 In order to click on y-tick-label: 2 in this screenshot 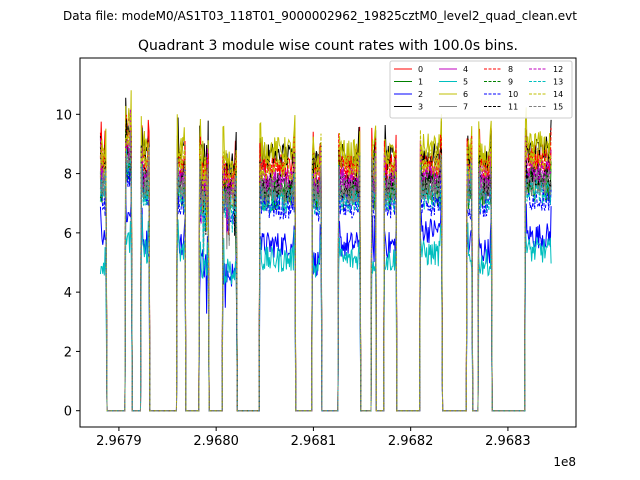, I will do `click(68, 352)`.